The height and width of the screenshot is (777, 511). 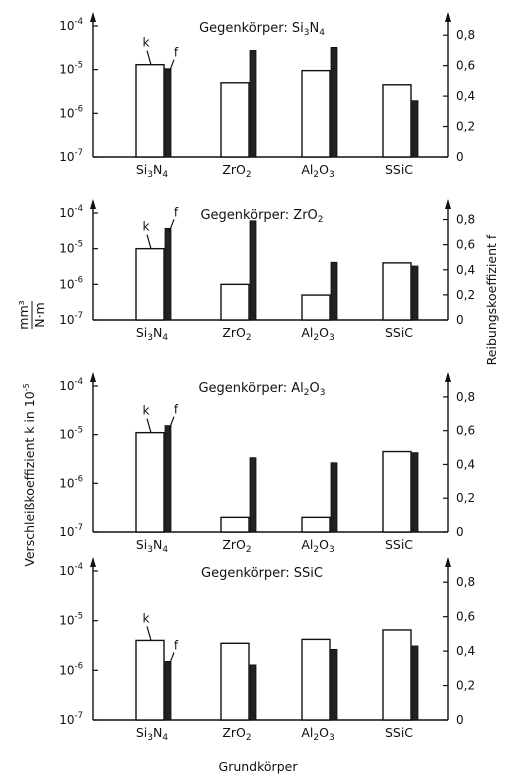 What do you see at coordinates (23, 314) in the screenshot?
I see `left-axis-unit-numerator: mm³` at bounding box center [23, 314].